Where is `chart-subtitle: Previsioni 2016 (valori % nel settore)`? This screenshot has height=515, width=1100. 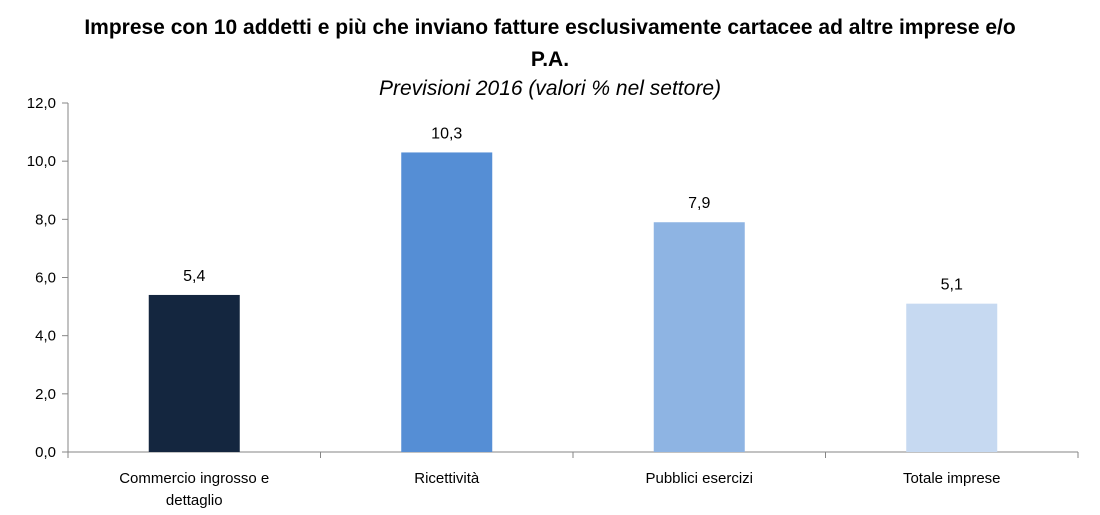 chart-subtitle: Previsioni 2016 (valori % nel settore) is located at coordinates (550, 88).